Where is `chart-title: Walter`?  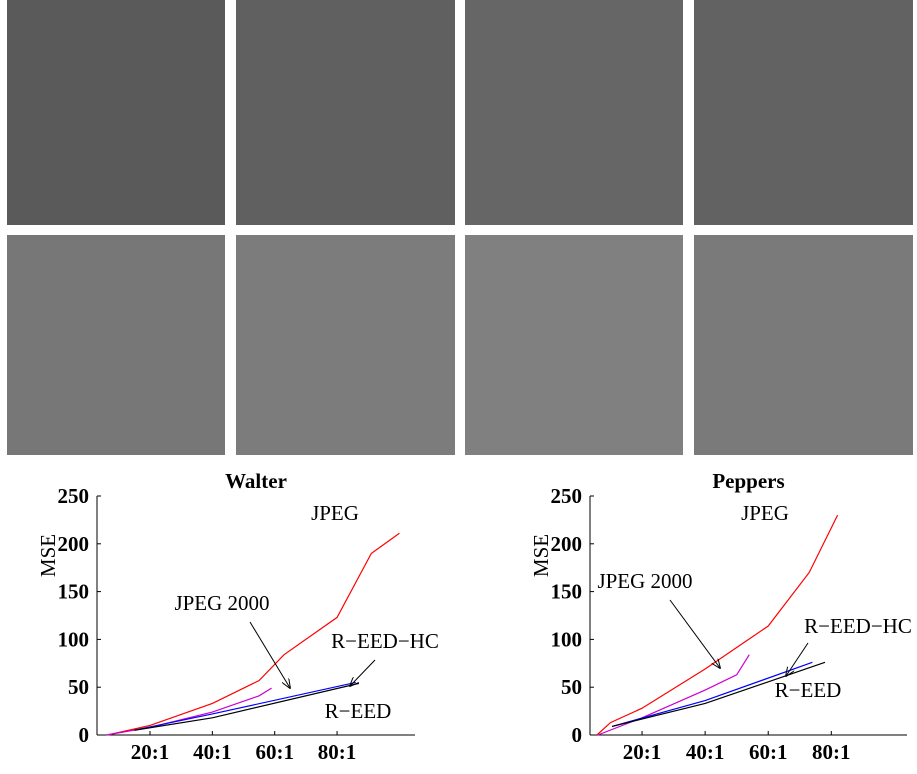
chart-title: Walter is located at coordinates (256, 481).